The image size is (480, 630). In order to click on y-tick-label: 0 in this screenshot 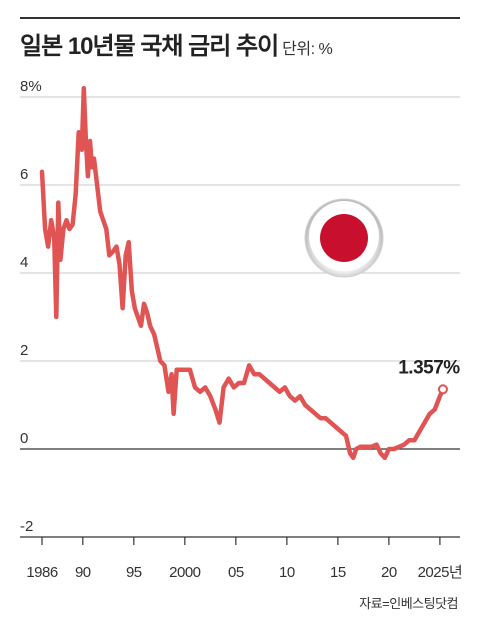, I will do `click(24, 438)`.